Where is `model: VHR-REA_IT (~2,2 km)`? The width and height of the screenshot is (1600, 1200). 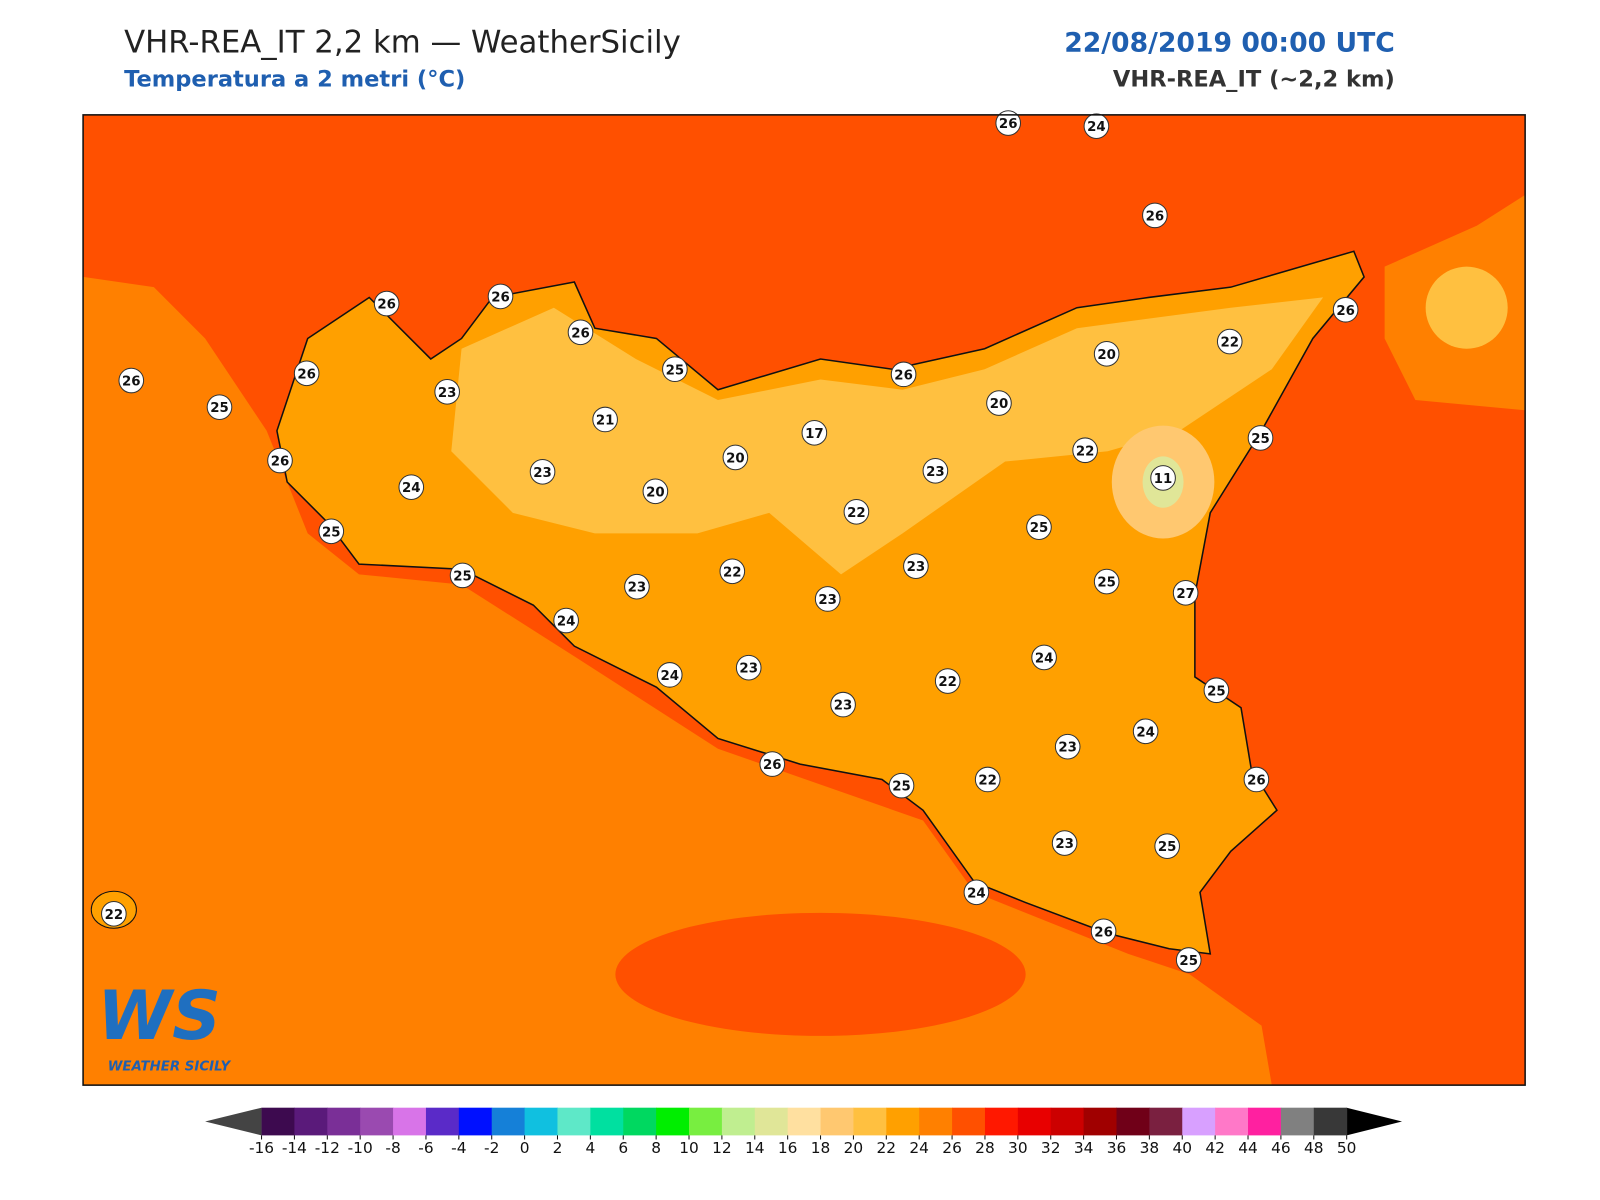 model: VHR-REA_IT (~2,2 km) is located at coordinates (1254, 80).